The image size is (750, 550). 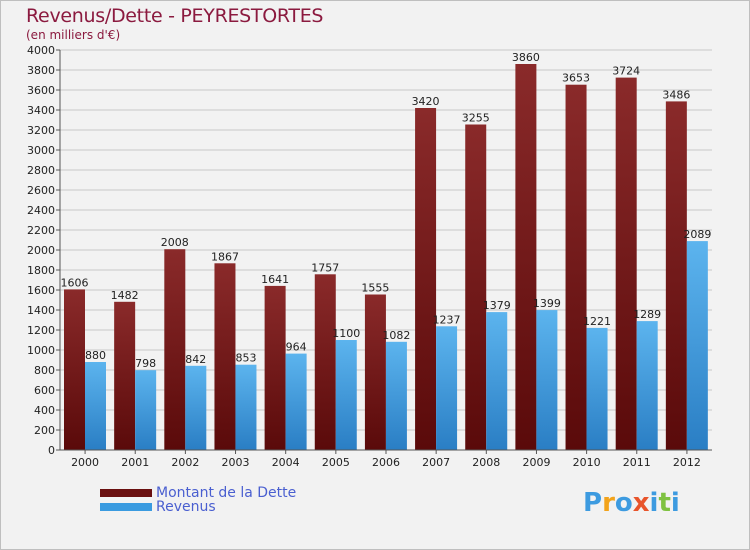 I want to click on data-label-dette: 3420, so click(x=426, y=101).